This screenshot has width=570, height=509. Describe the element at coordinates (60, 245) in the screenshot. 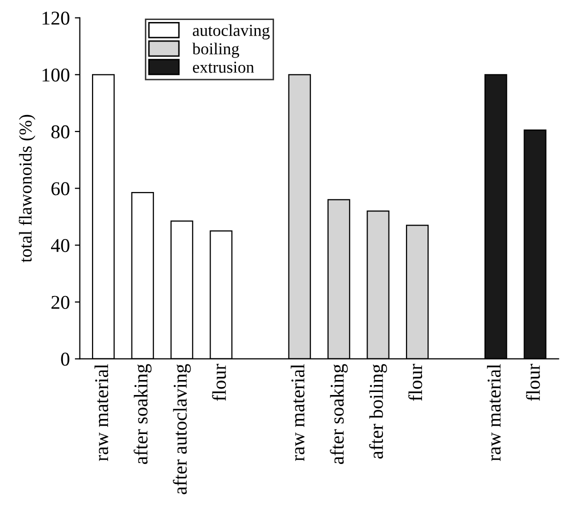

I see `y-tick-label: 40` at that location.